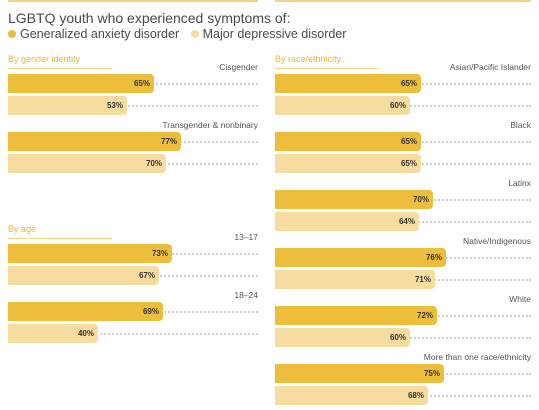 This screenshot has width=539, height=410. Describe the element at coordinates (274, 34) in the screenshot. I see `legend-label-mdd: Major depressive disorder` at that location.